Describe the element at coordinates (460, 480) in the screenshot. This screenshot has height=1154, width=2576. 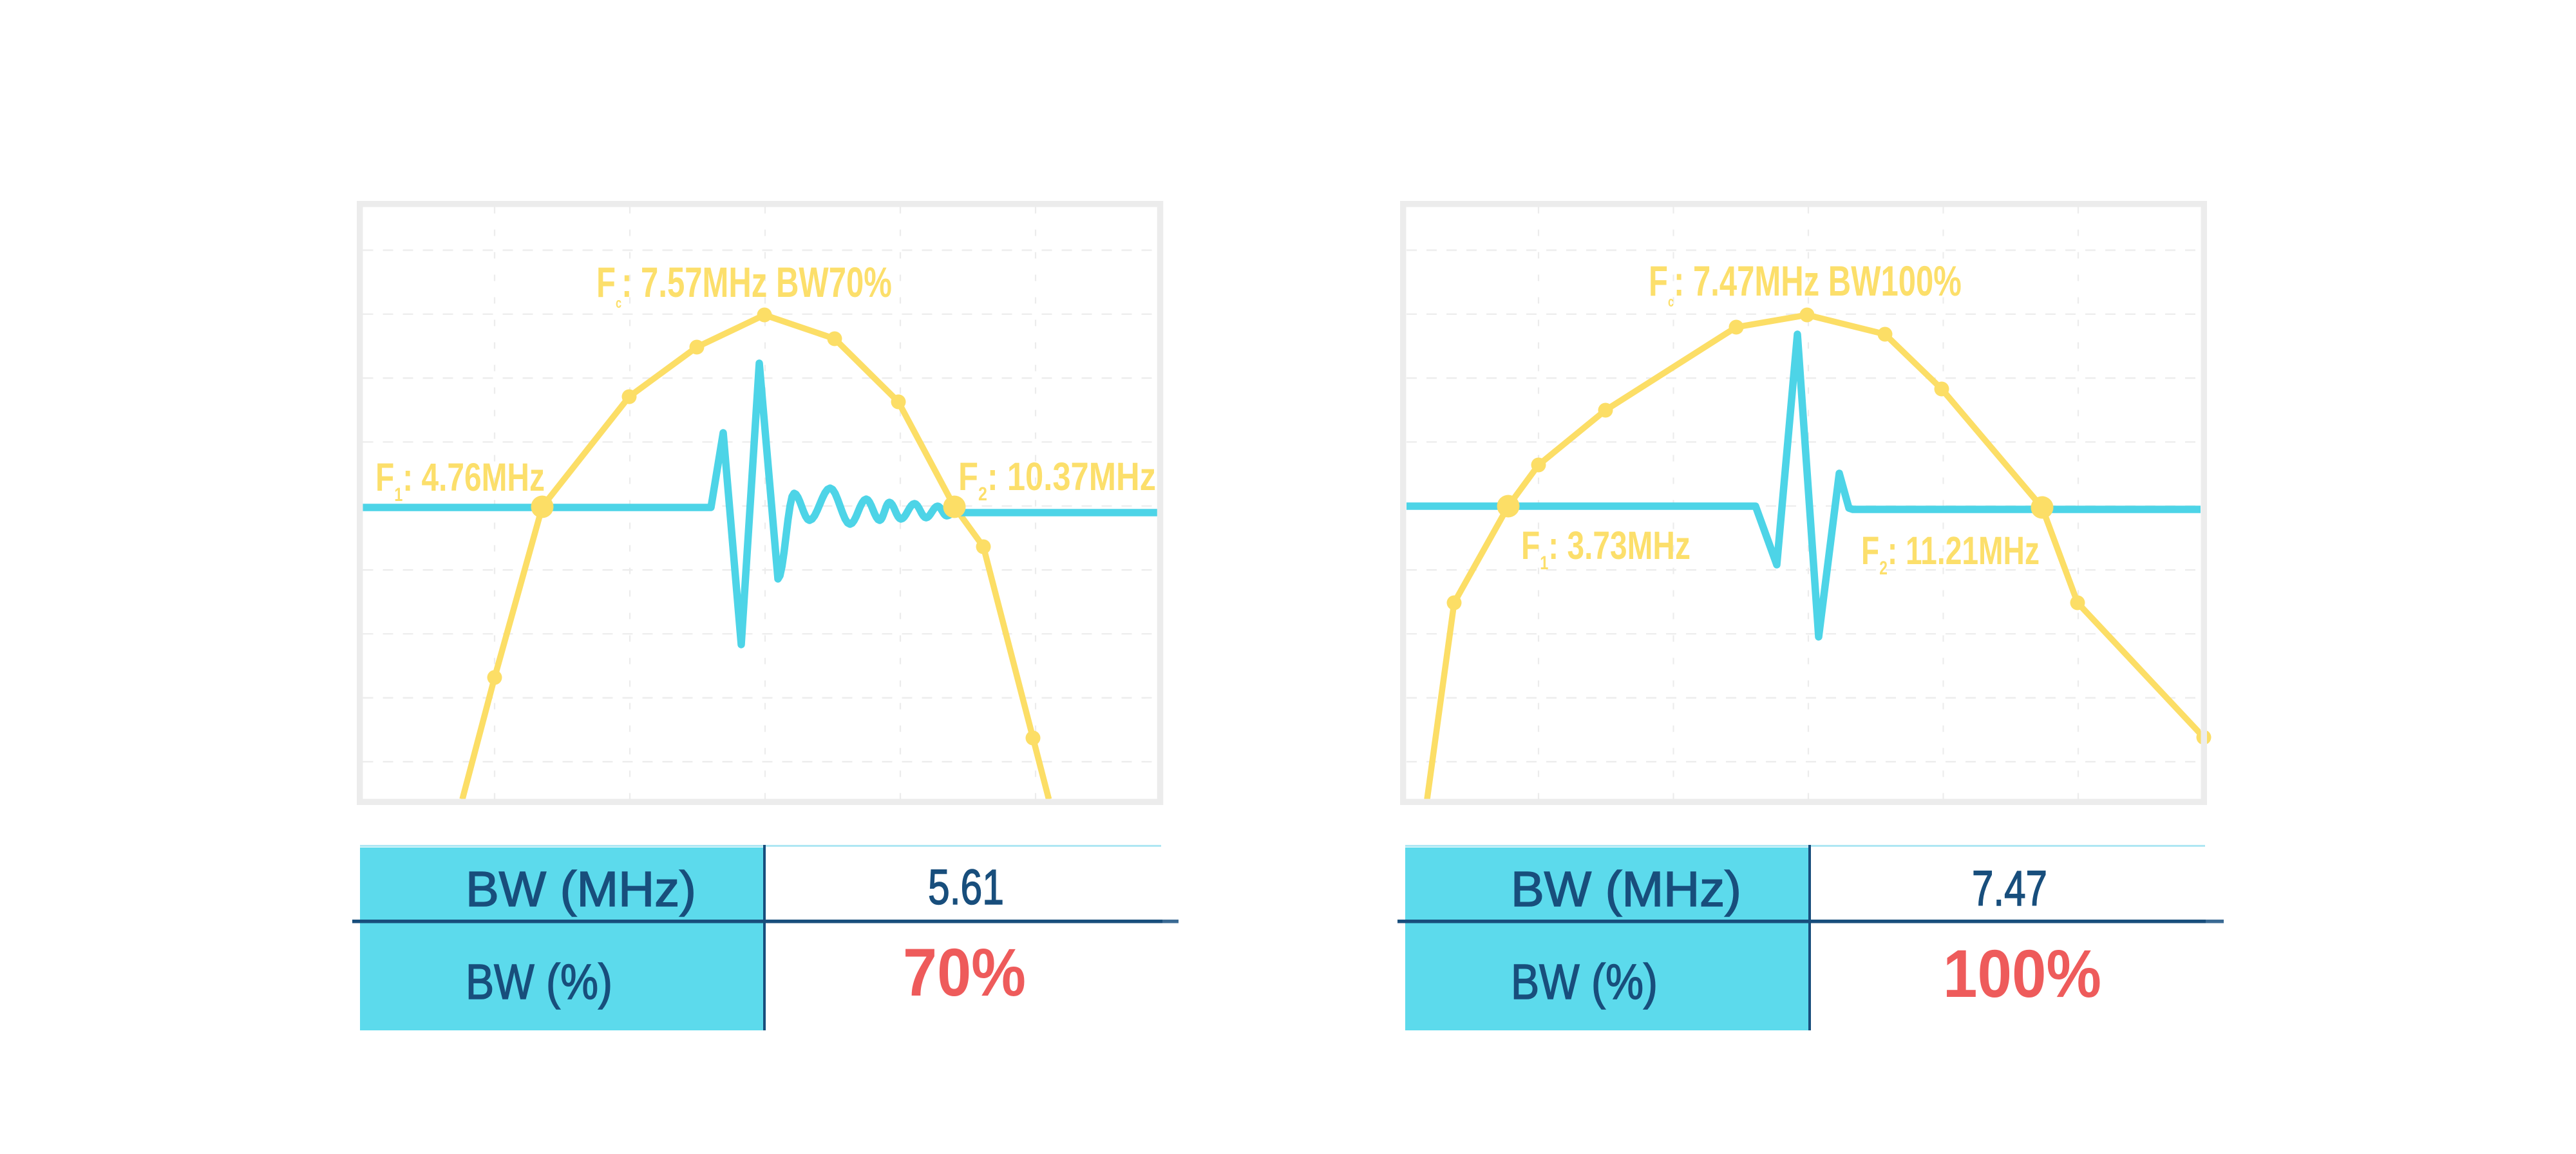
I see `svg-text: F1: 4.76MHz` at that location.